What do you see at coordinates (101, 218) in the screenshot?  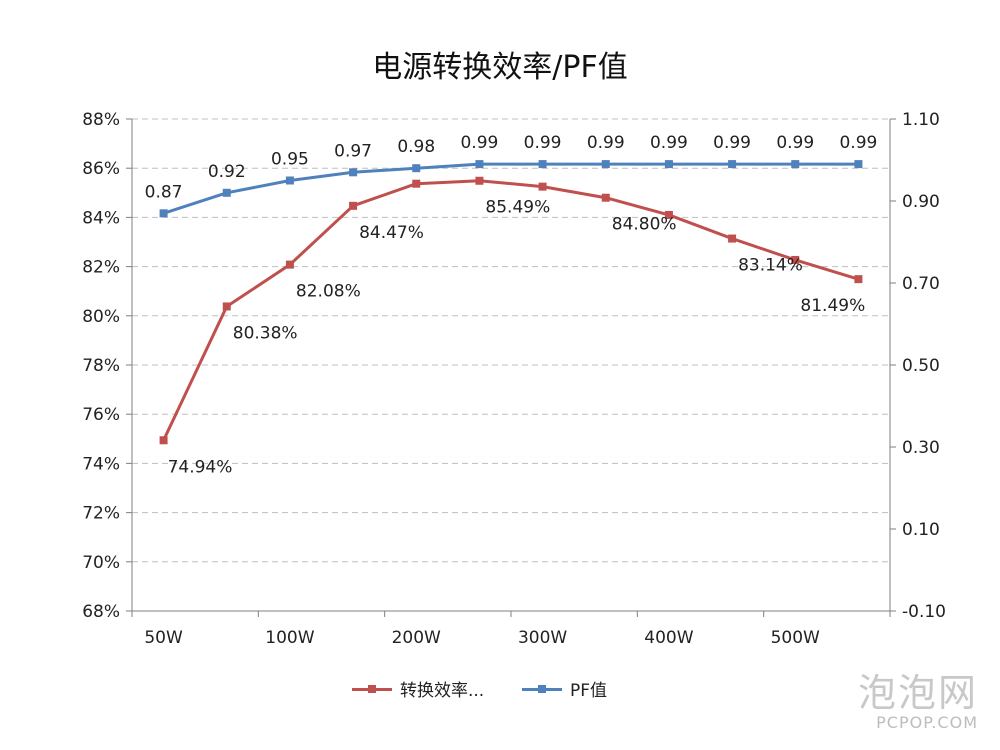 I see `y-left-tick-label: 84%` at bounding box center [101, 218].